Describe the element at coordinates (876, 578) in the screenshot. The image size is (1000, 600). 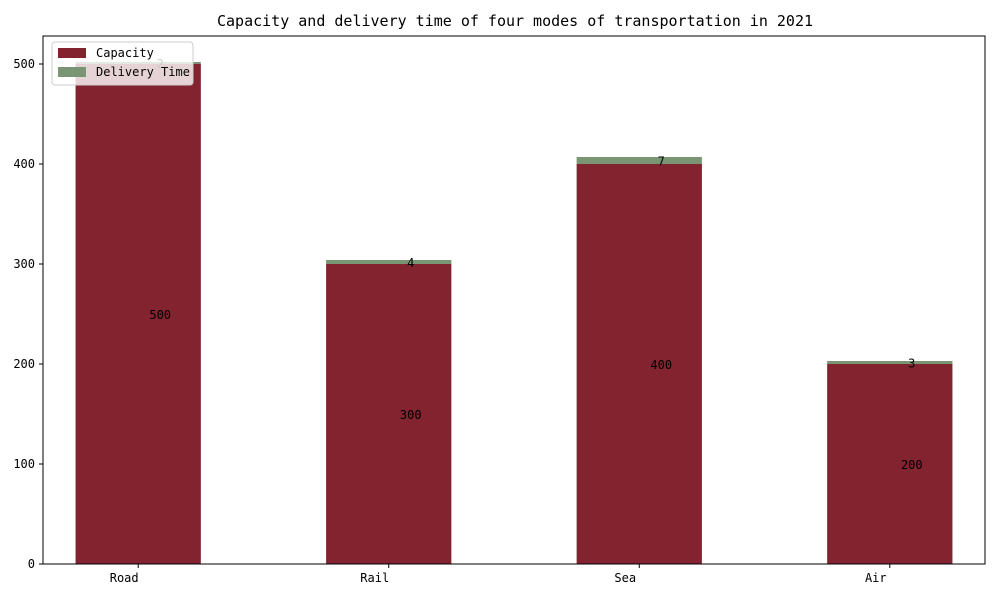
I see `x-tick-label: Air` at that location.